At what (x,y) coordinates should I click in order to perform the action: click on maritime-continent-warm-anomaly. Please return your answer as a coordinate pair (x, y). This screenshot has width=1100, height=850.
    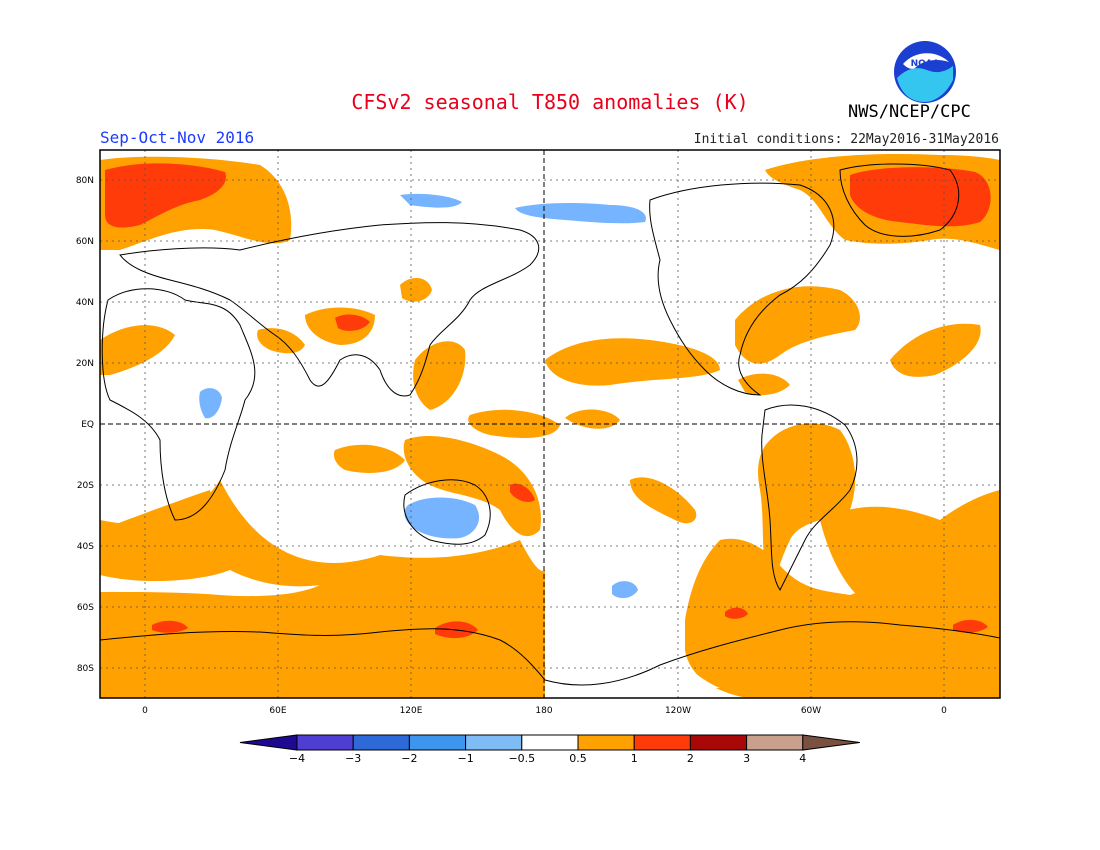
    Looking at the image, I should click on (472, 486).